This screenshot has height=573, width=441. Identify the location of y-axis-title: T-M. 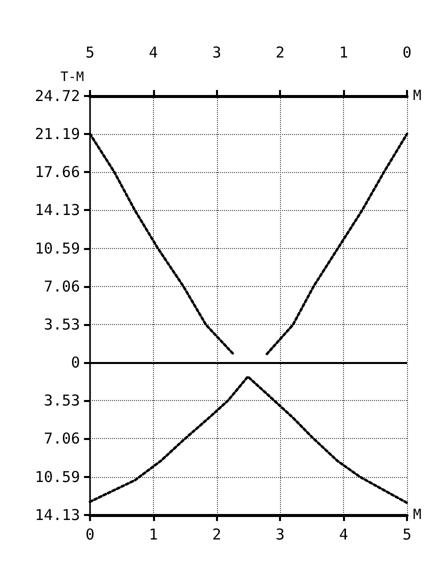
(72, 77).